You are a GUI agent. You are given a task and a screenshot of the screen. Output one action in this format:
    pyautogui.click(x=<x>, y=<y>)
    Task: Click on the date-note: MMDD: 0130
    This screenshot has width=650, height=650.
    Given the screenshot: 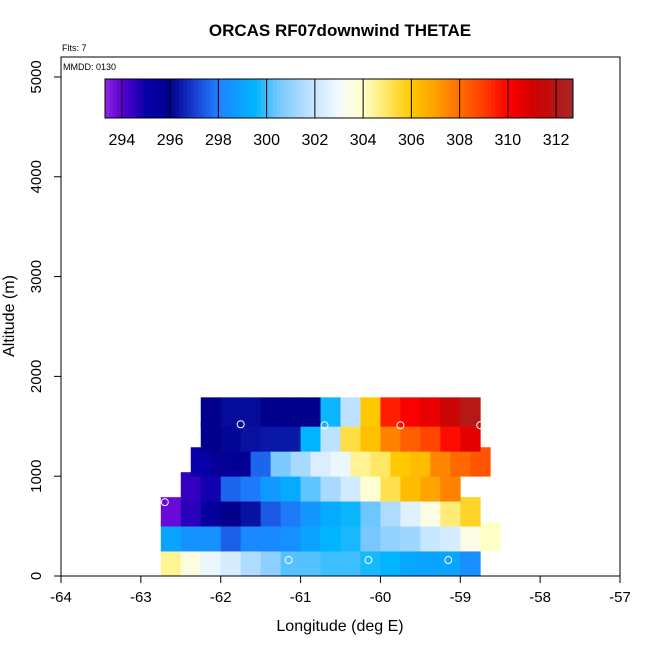 What is the action you would take?
    pyautogui.click(x=89, y=67)
    